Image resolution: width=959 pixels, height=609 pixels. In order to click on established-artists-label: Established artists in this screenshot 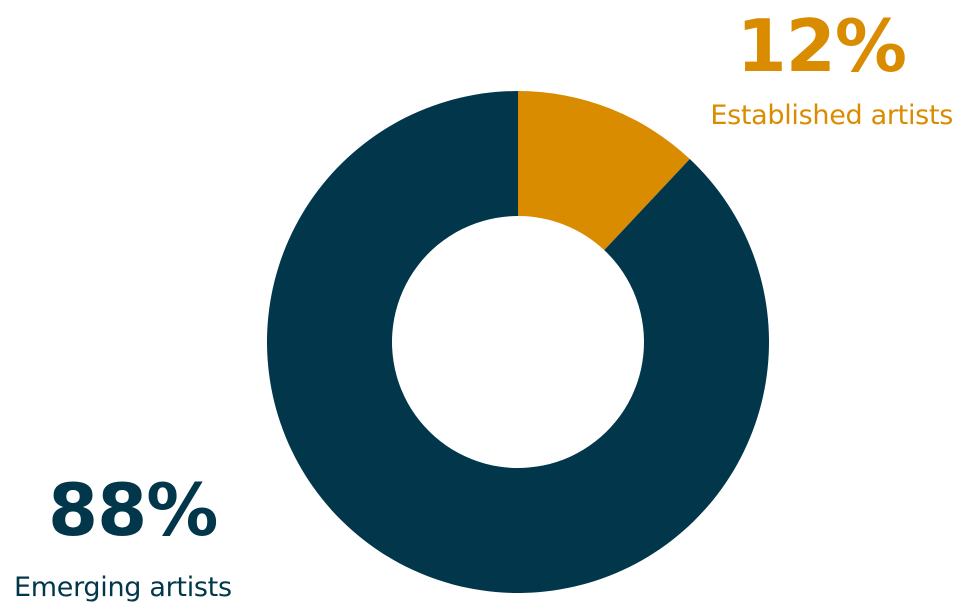, I will do `click(831, 115)`.